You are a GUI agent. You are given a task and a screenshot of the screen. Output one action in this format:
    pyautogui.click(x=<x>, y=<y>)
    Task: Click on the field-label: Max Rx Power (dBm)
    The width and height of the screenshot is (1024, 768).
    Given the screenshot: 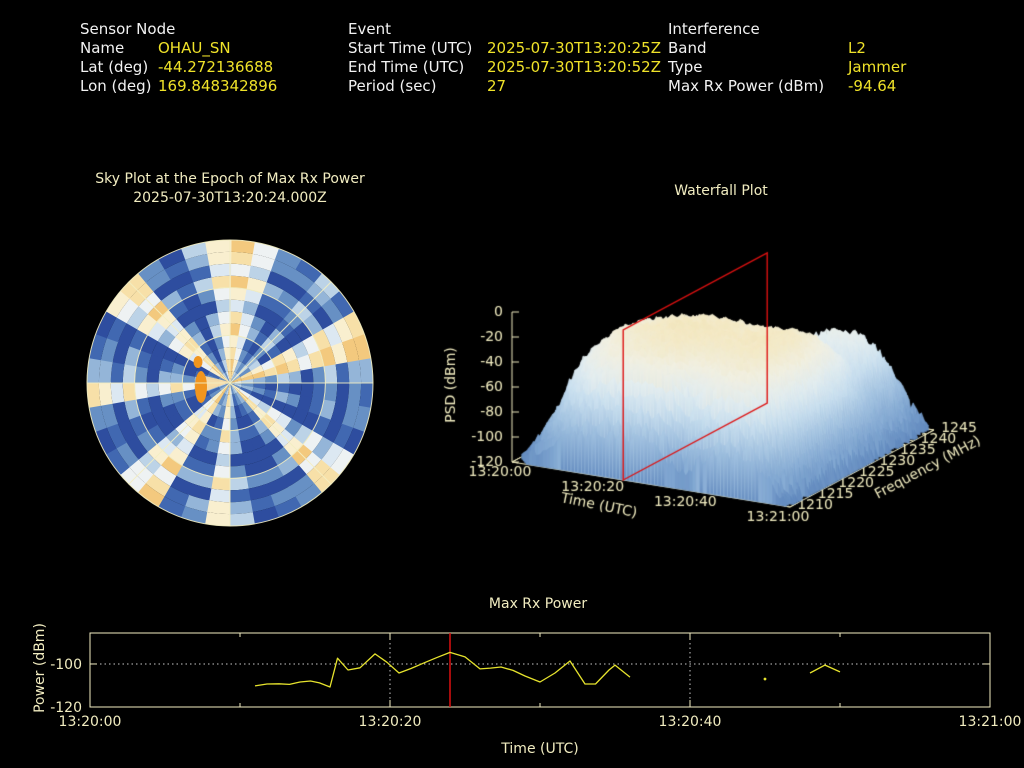 What is the action you would take?
    pyautogui.click(x=746, y=86)
    